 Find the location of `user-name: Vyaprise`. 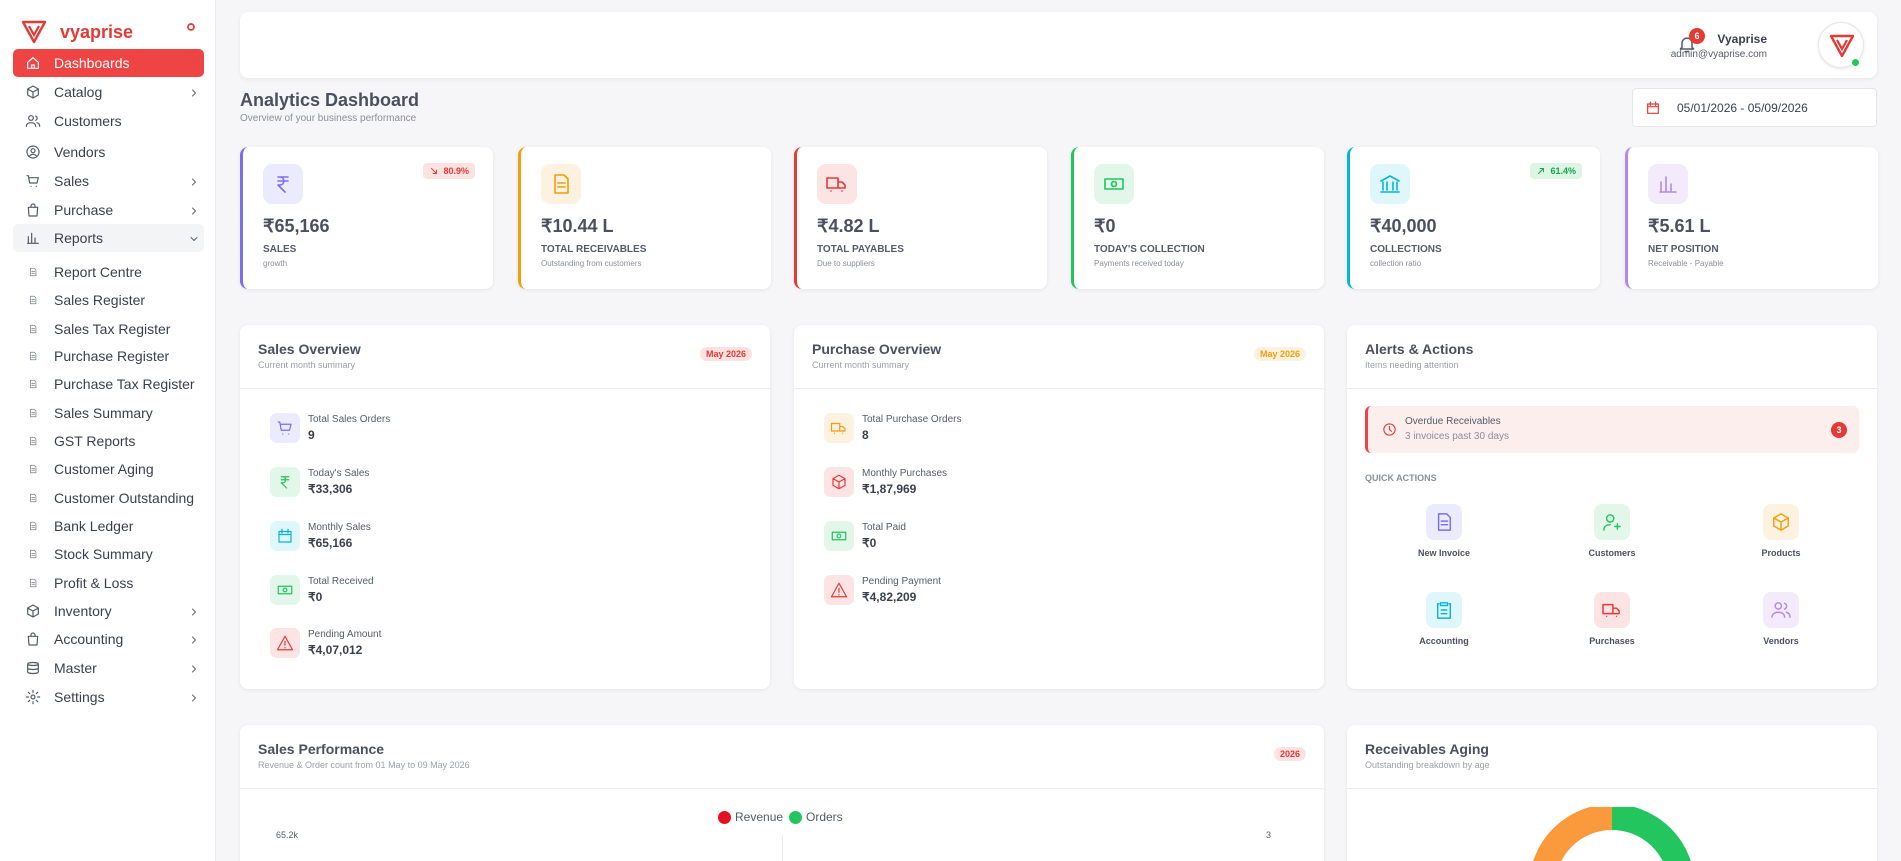

user-name: Vyaprise is located at coordinates (1742, 39).